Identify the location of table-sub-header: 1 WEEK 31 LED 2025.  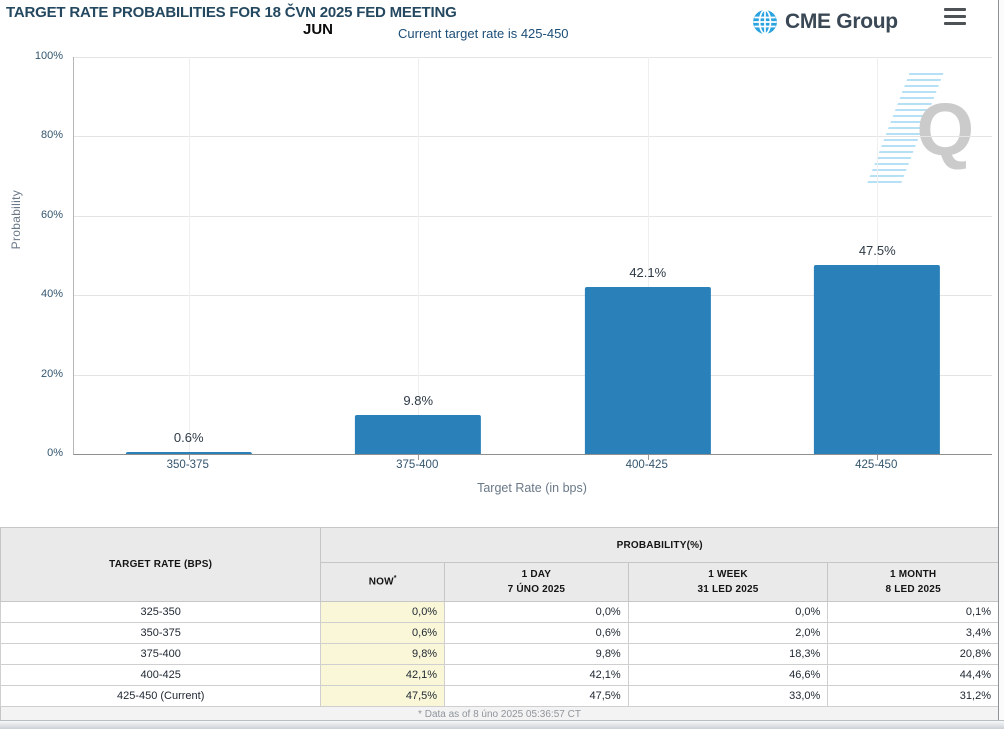
(728, 582).